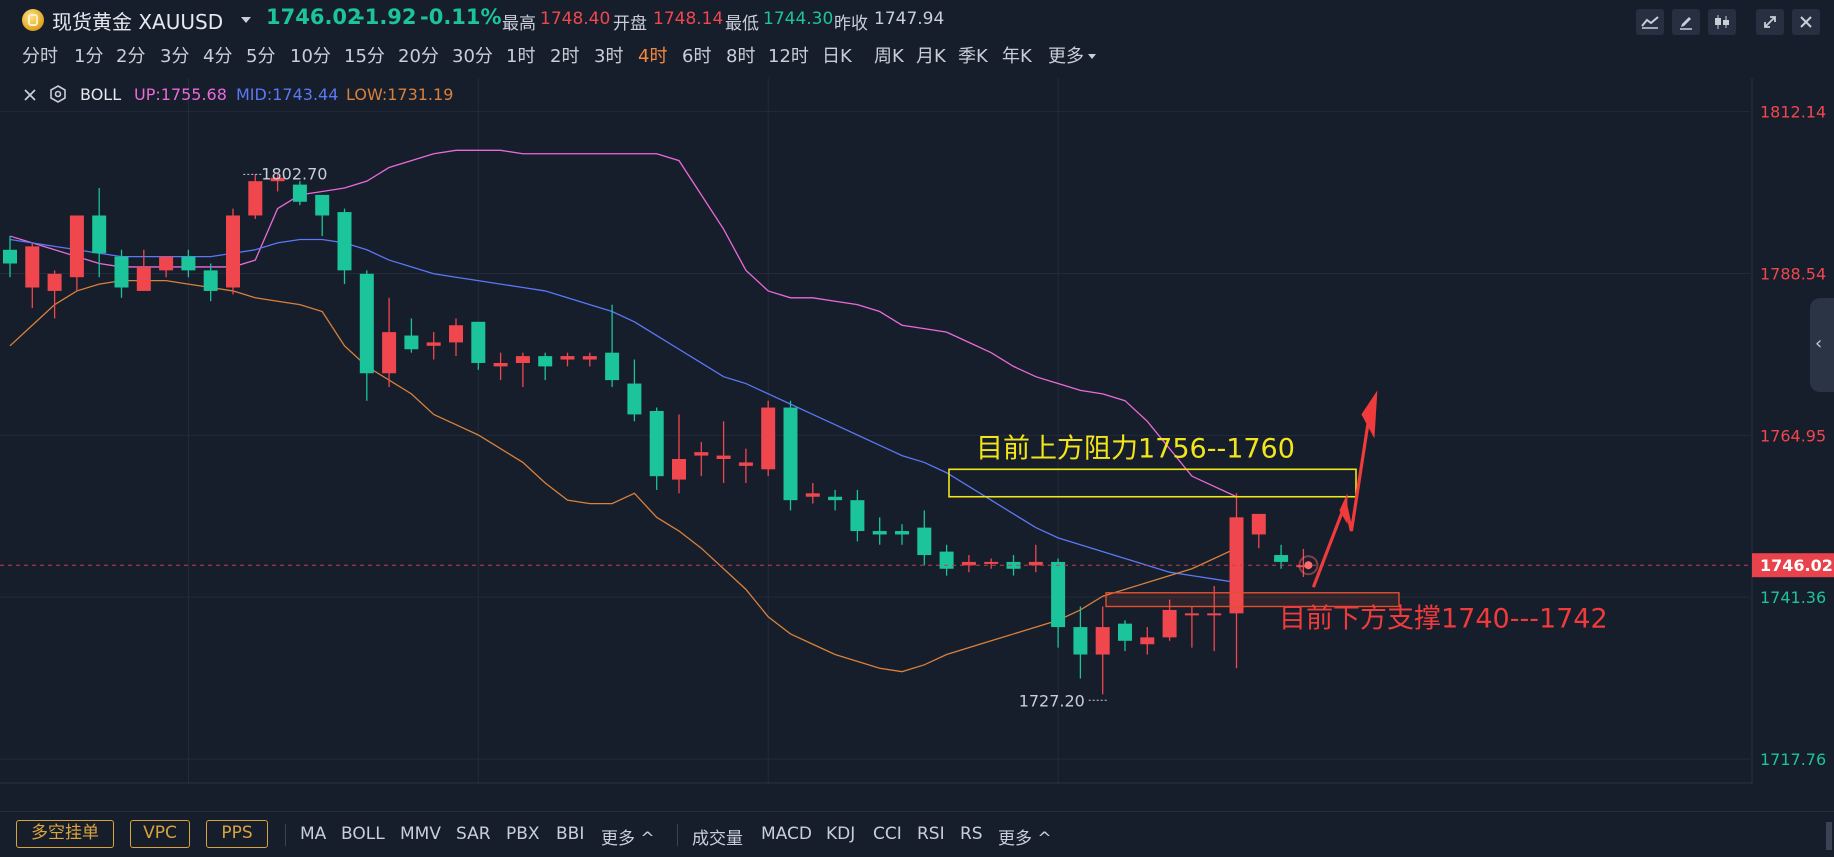 This screenshot has height=857, width=1834. What do you see at coordinates (1092, 56) in the screenshot?
I see `more-caret-icon` at bounding box center [1092, 56].